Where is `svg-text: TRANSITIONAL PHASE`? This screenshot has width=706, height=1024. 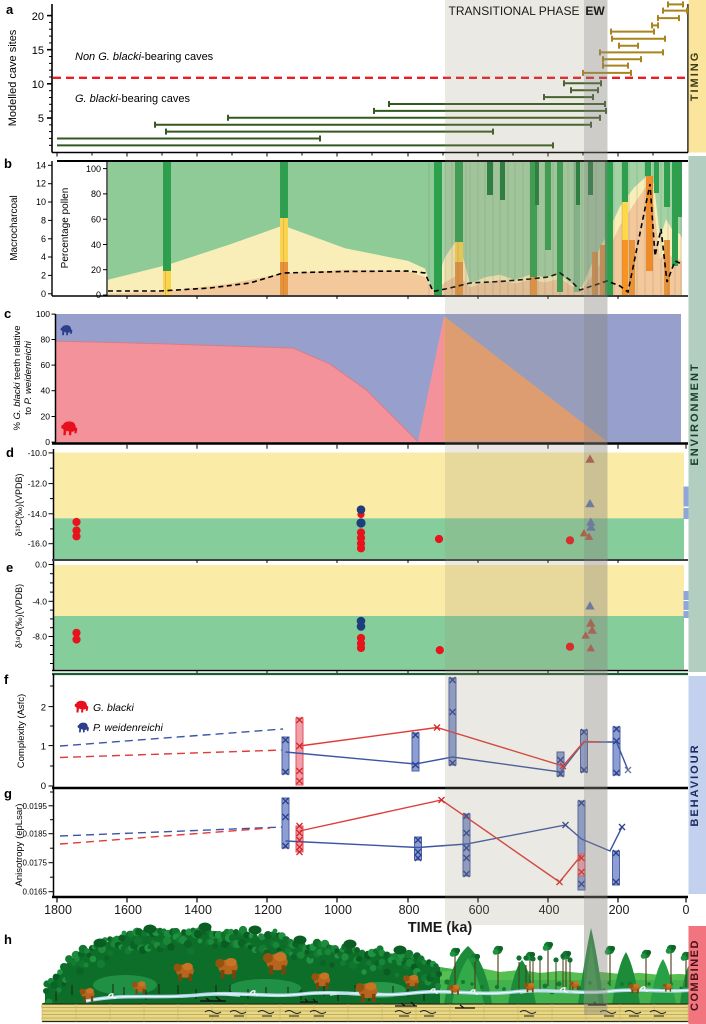 svg-text: TRANSITIONAL PHASE is located at coordinates (514, 11).